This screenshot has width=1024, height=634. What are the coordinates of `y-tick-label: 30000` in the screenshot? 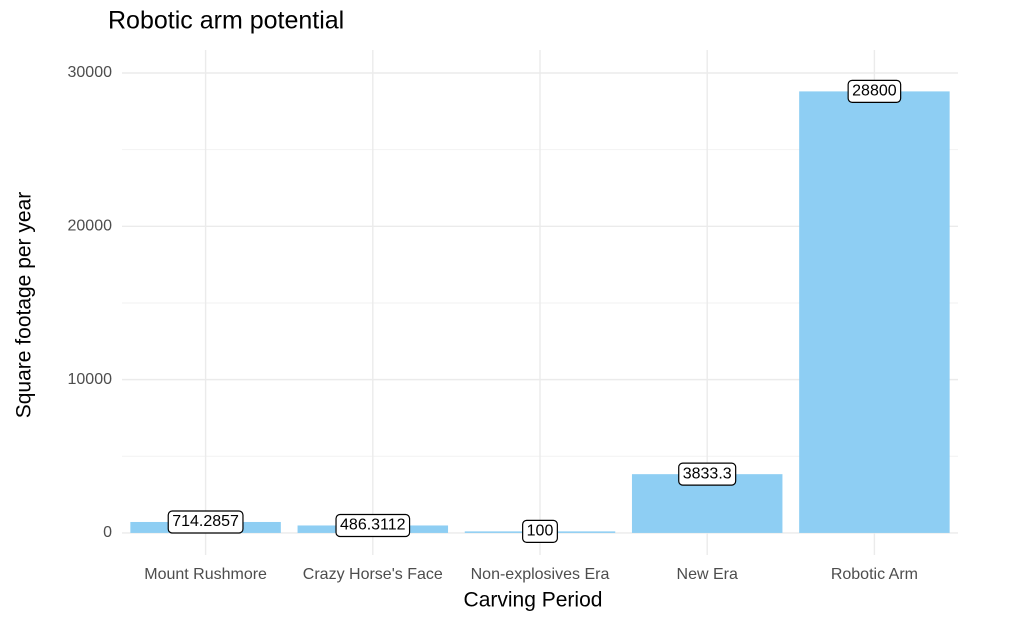 It's located at (90, 72).